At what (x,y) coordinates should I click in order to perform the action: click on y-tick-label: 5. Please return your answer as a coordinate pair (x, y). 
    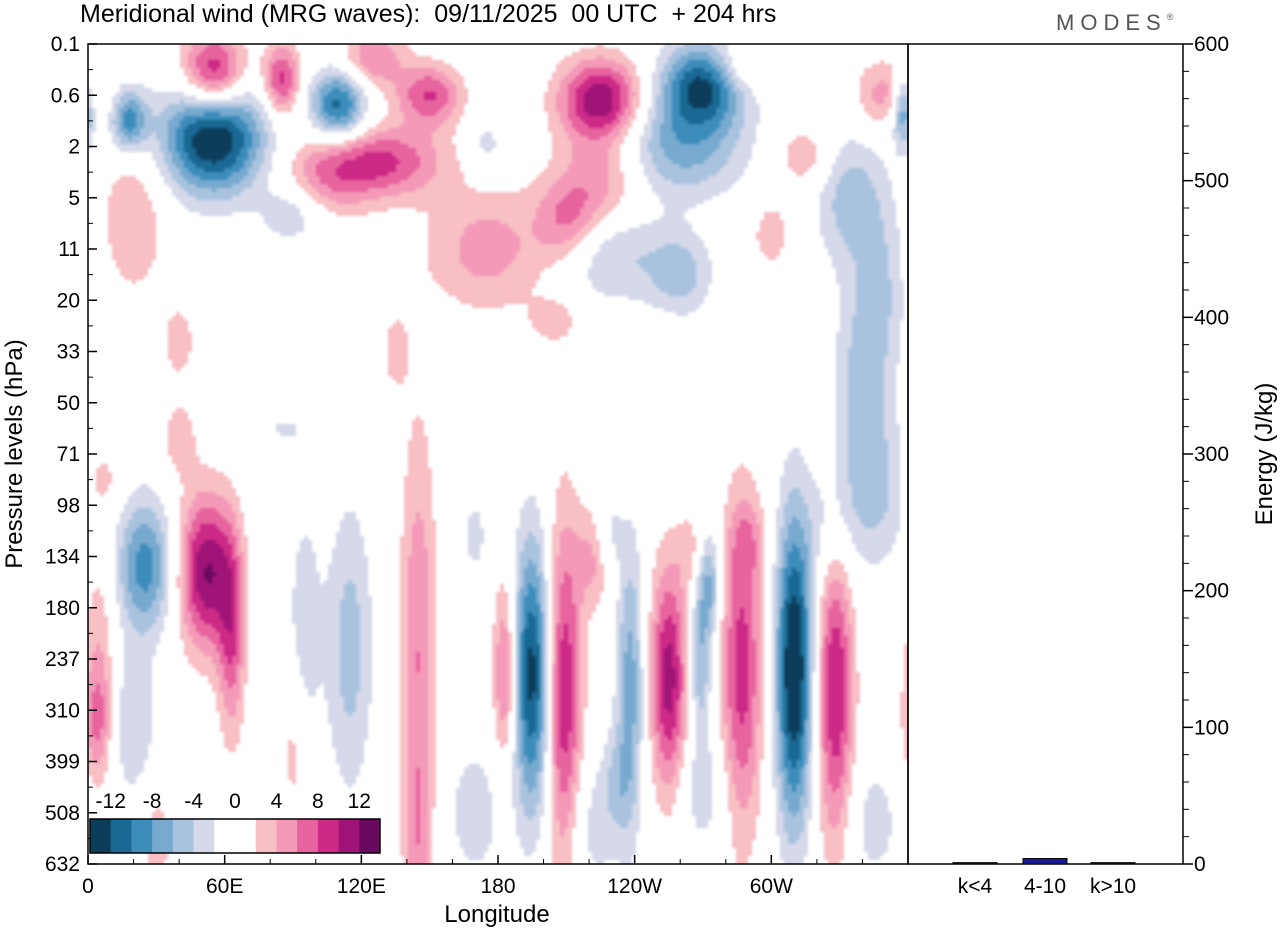
    Looking at the image, I should click on (74, 198).